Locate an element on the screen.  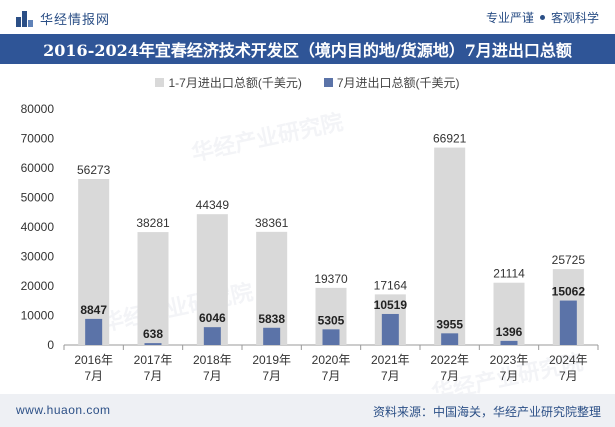
data-label-cumulative: 44349 is located at coordinates (213, 205).